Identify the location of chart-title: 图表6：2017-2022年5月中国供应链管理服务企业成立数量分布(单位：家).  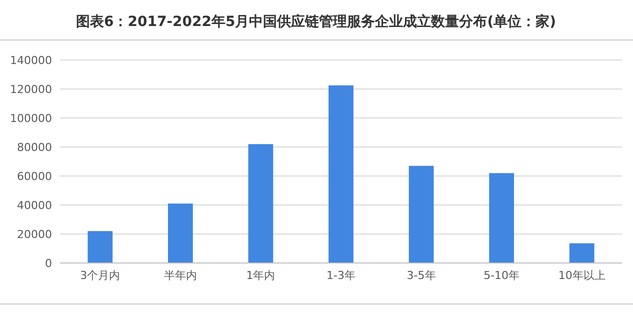
(316, 21).